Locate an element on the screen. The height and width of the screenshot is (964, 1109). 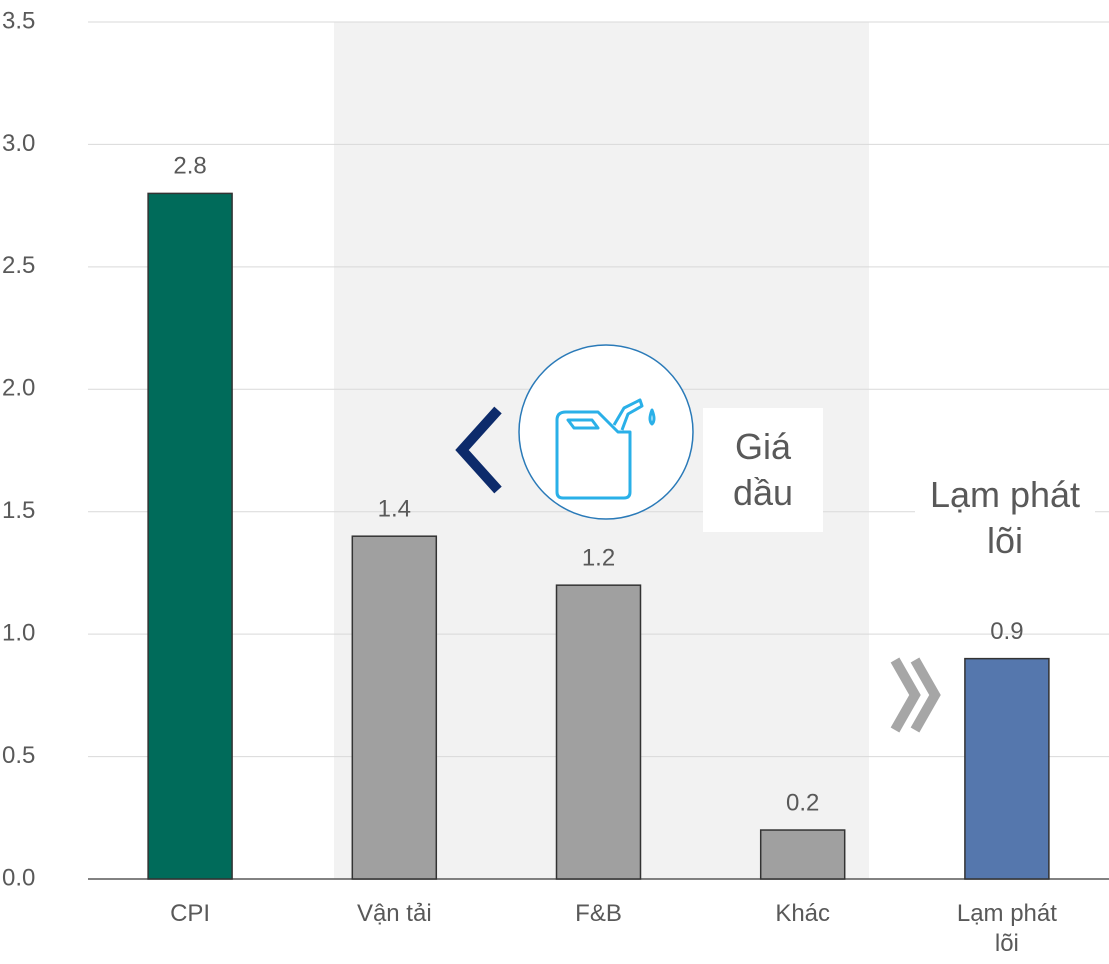
y-tick-label: 1.5 is located at coordinates (18, 510).